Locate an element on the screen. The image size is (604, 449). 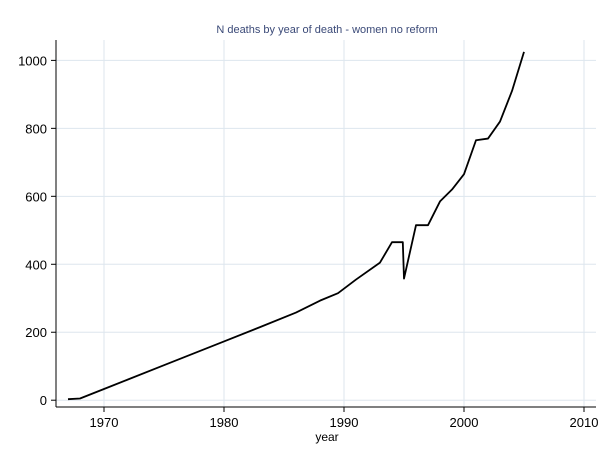
x-tick-label: 1970 is located at coordinates (104, 422).